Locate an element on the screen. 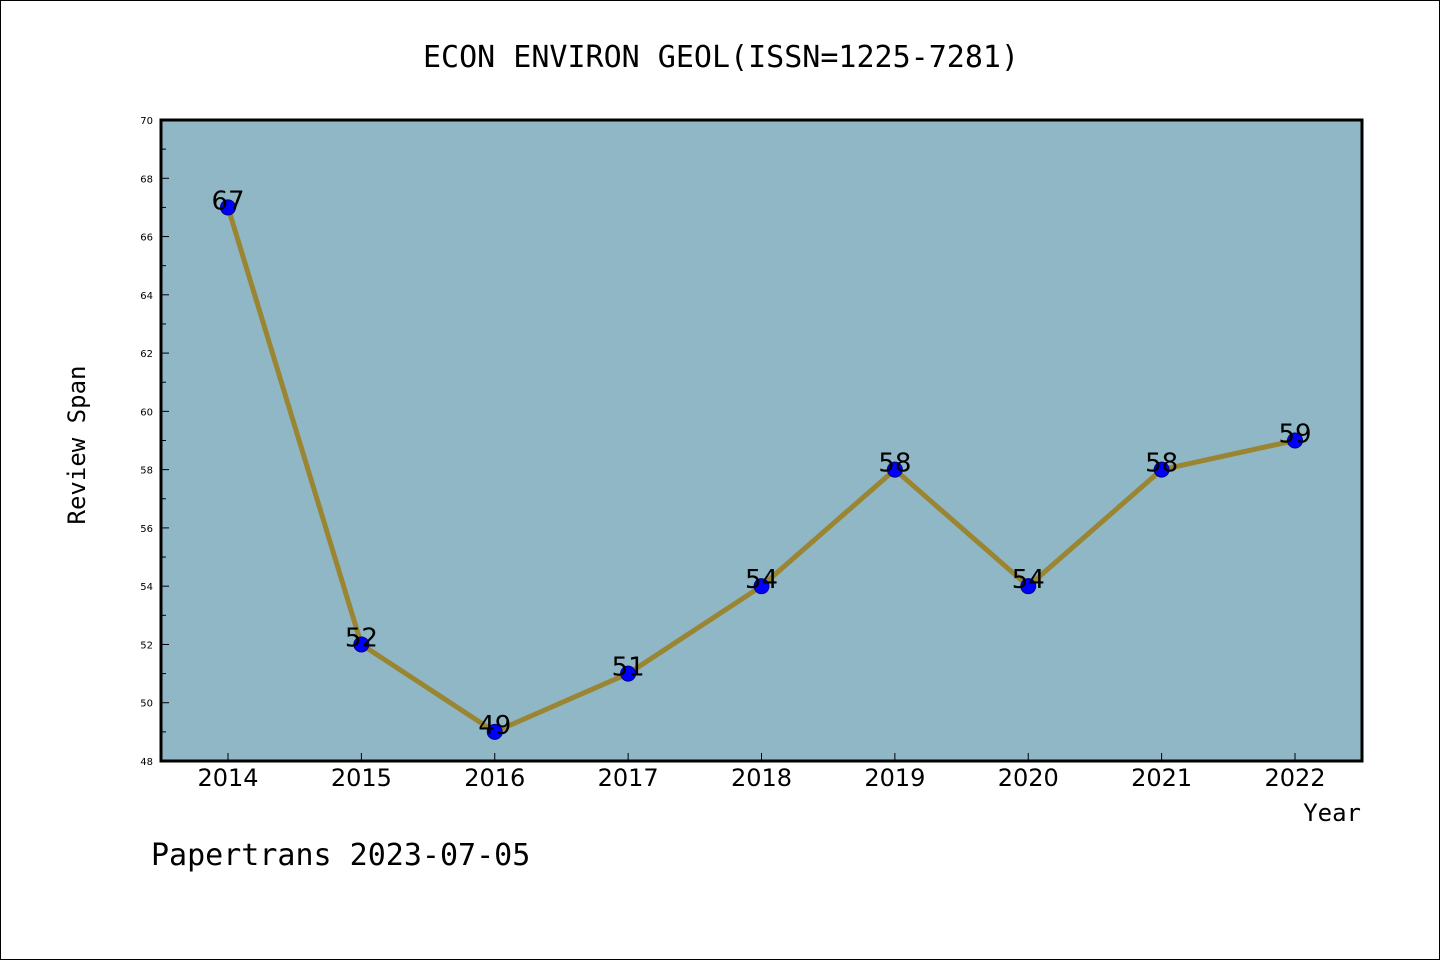 The image size is (1440, 961). y-tick-label: 48 is located at coordinates (146, 762).